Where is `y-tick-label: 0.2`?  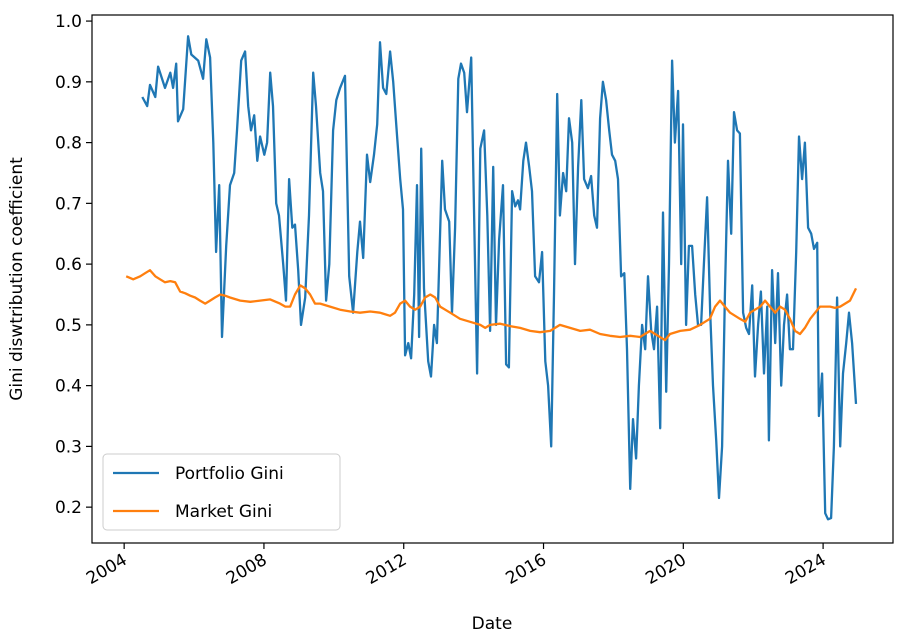
y-tick-label: 0.2 is located at coordinates (68, 508).